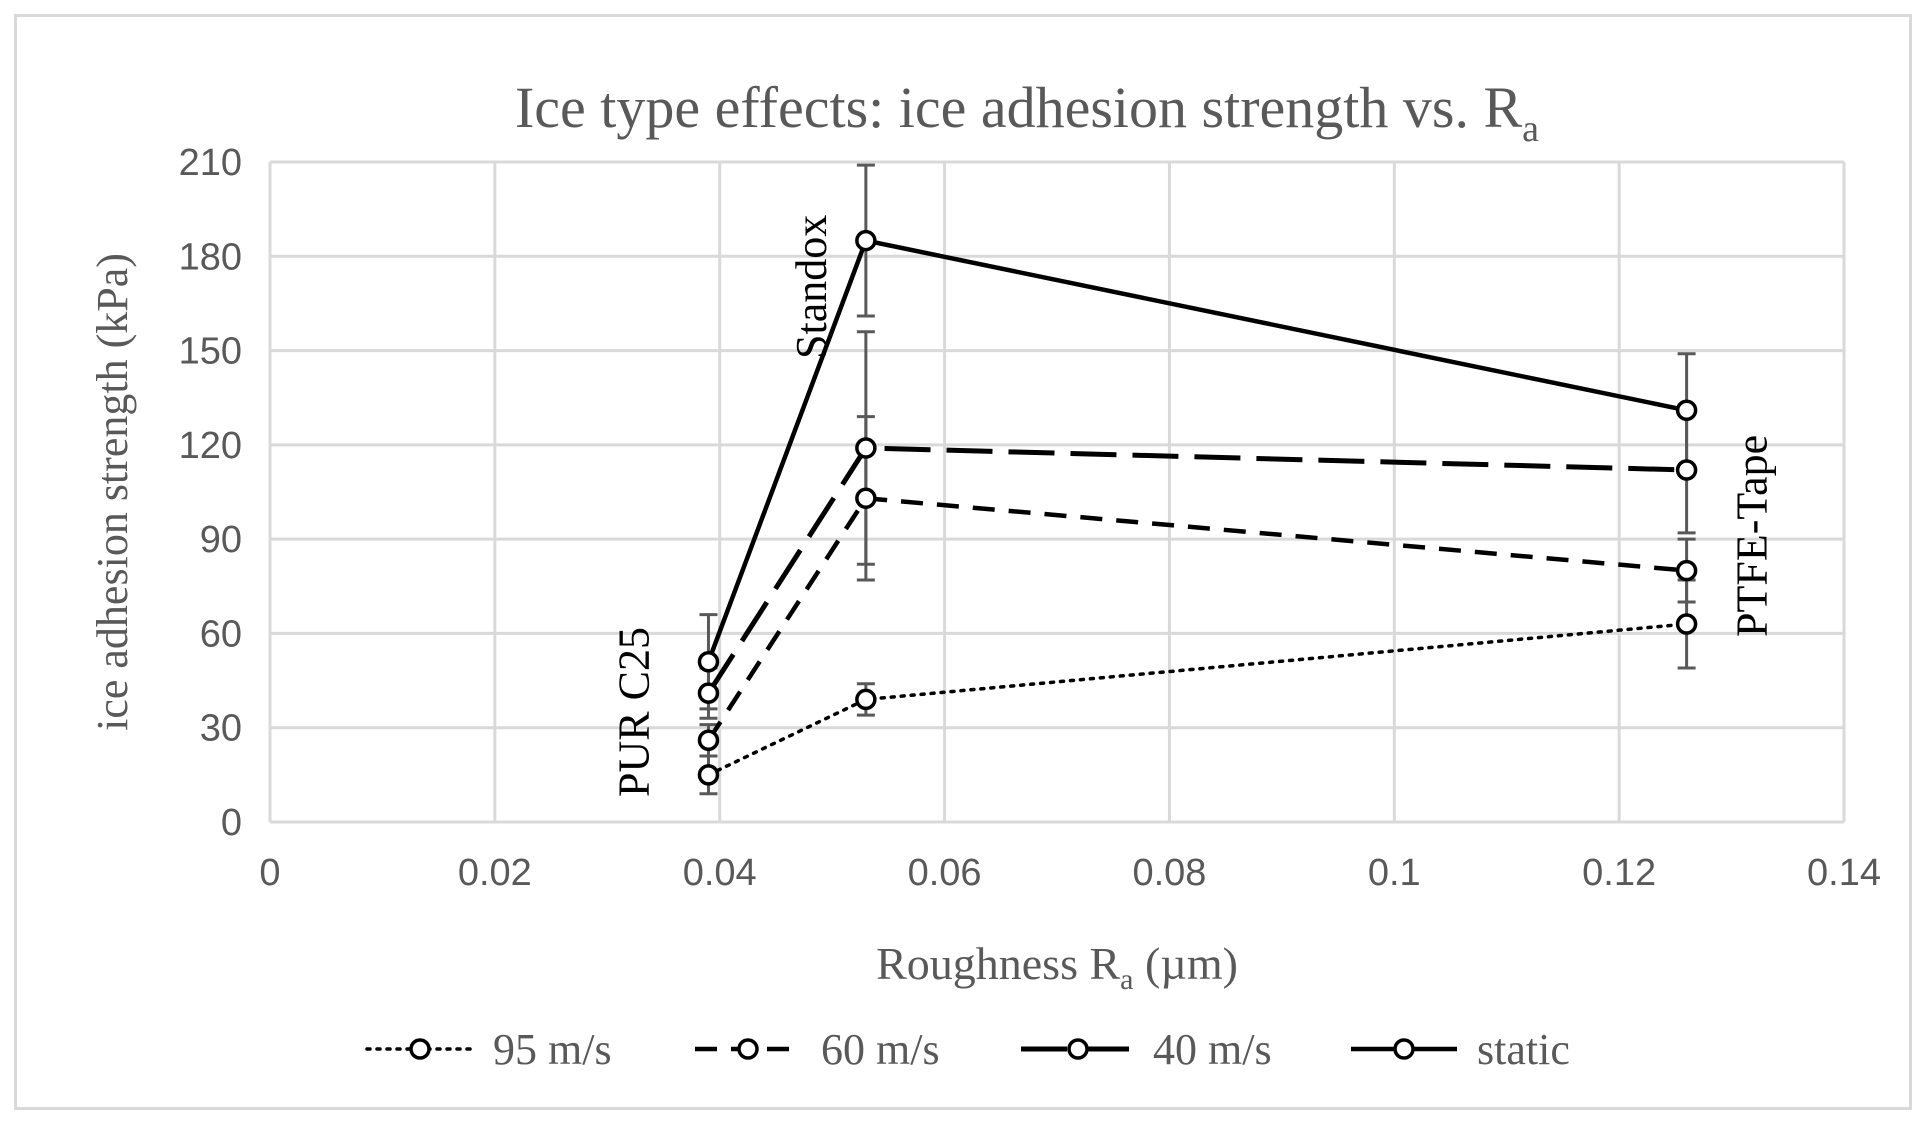 The image size is (1931, 1125). I want to click on y-tick-label: 180, so click(210, 257).